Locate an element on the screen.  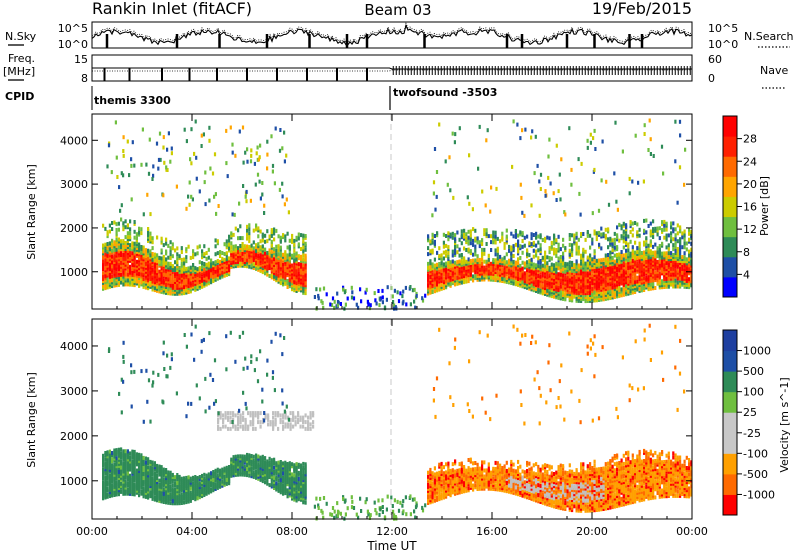
cpid-segment-2: twofsound -3503 is located at coordinates (445, 92).